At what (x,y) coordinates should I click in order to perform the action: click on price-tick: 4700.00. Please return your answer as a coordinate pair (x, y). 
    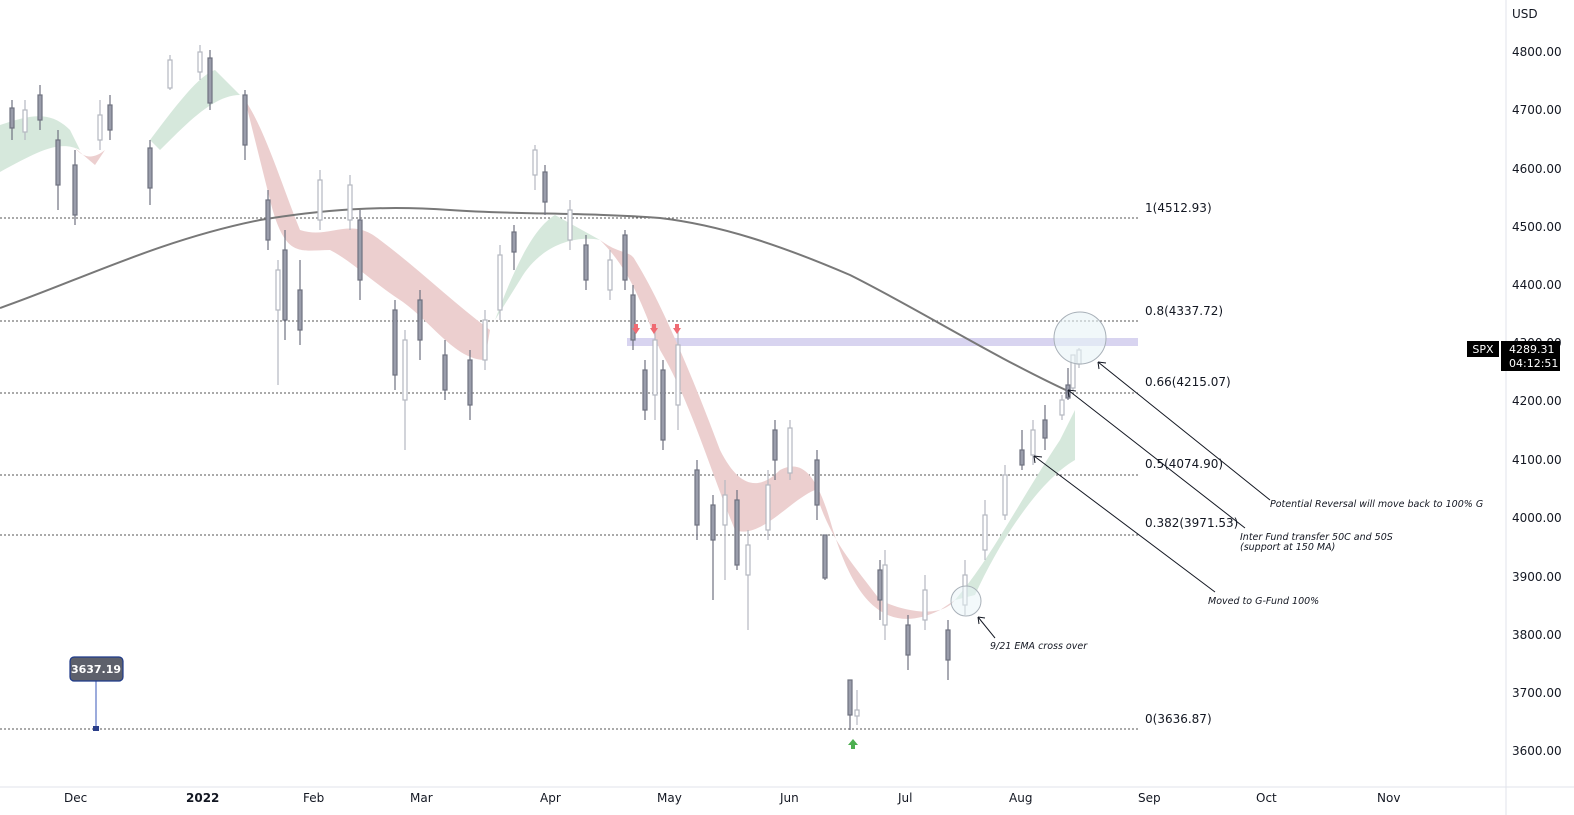
    Looking at the image, I should click on (1537, 110).